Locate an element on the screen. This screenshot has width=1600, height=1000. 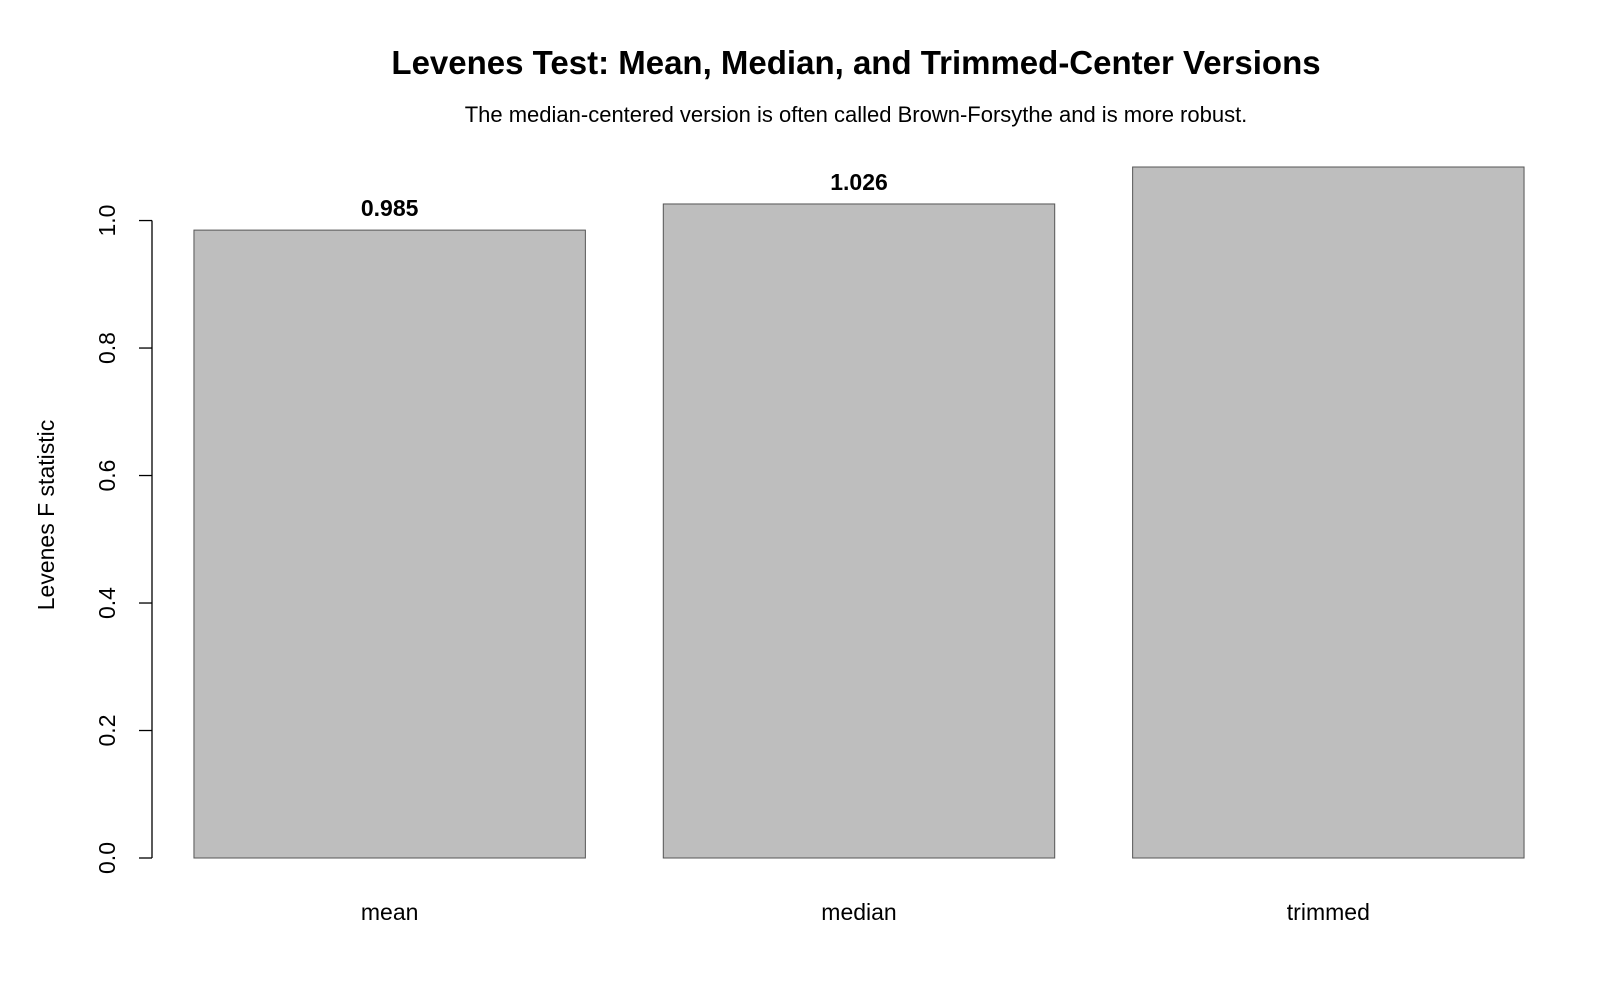
y-tick-label: 1.0 is located at coordinates (107, 221).